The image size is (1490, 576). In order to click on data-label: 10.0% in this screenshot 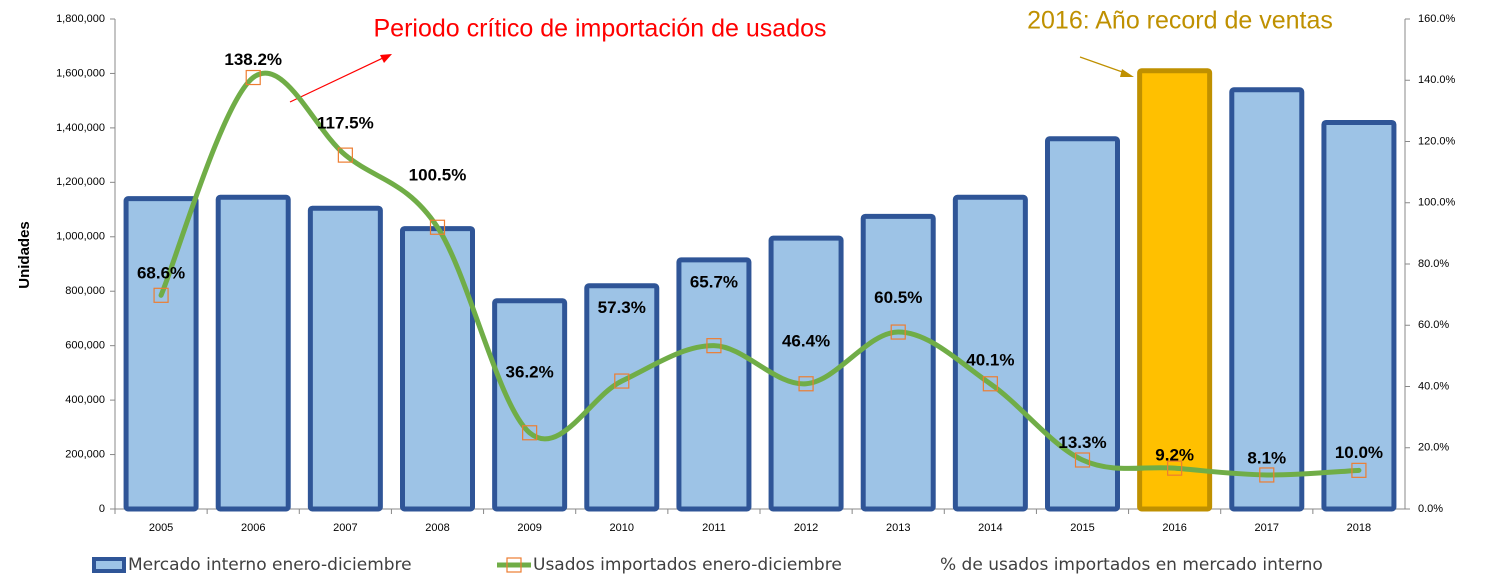, I will do `click(1359, 452)`.